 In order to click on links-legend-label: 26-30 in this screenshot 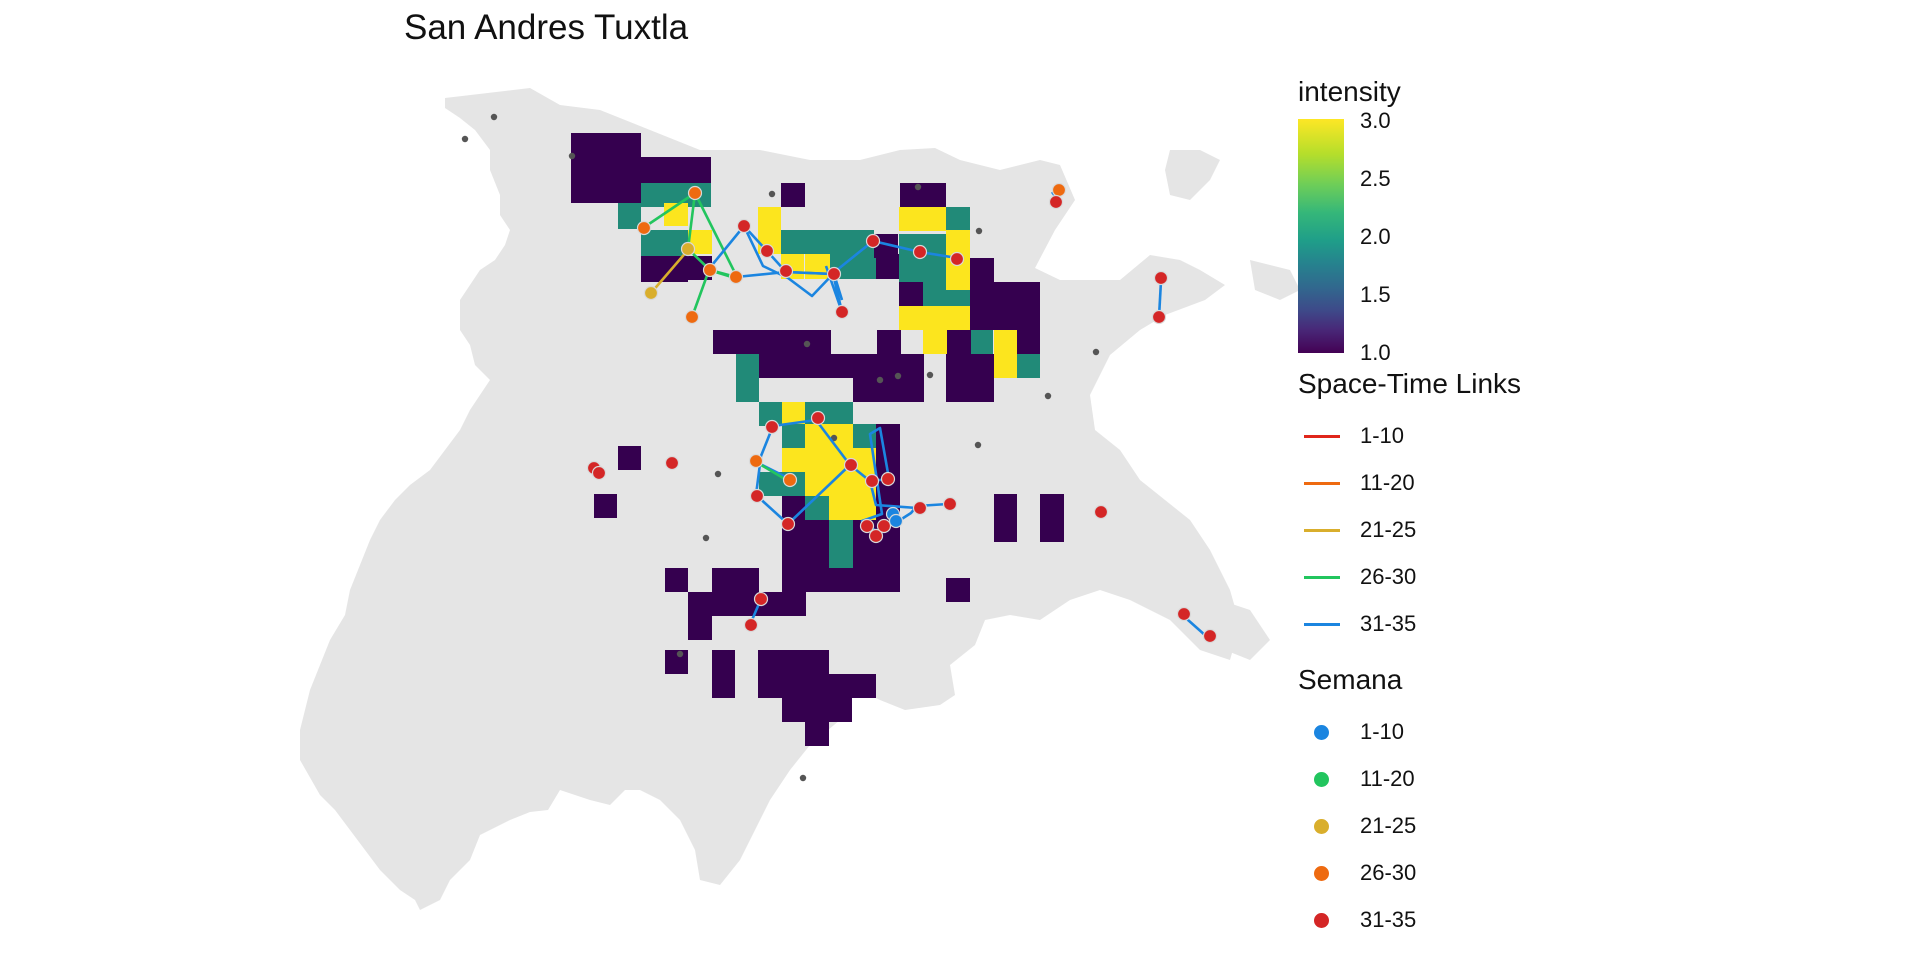, I will do `click(1388, 576)`.